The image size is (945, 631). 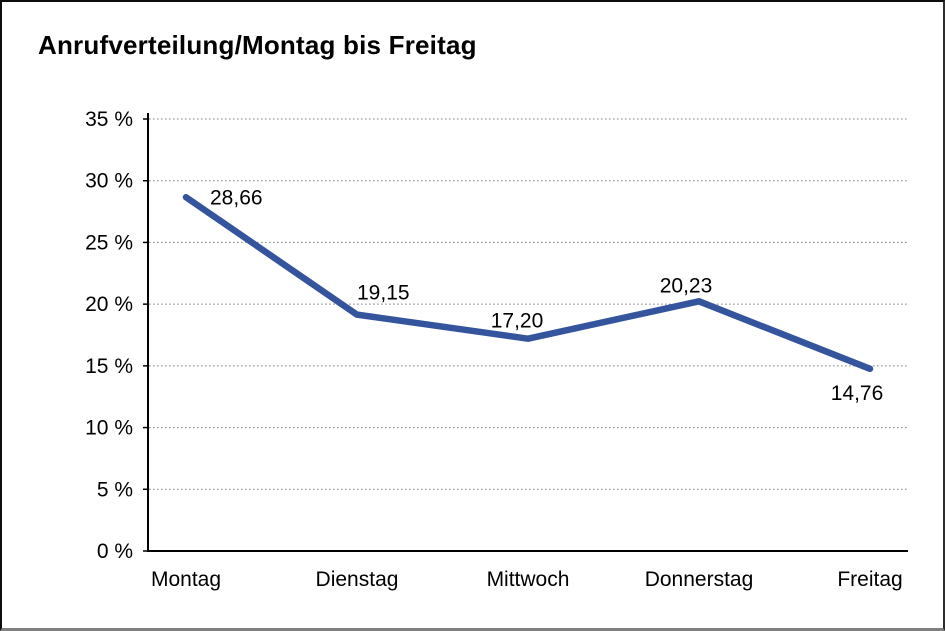 What do you see at coordinates (357, 579) in the screenshot?
I see `x-axis-category-label: Dienstag` at bounding box center [357, 579].